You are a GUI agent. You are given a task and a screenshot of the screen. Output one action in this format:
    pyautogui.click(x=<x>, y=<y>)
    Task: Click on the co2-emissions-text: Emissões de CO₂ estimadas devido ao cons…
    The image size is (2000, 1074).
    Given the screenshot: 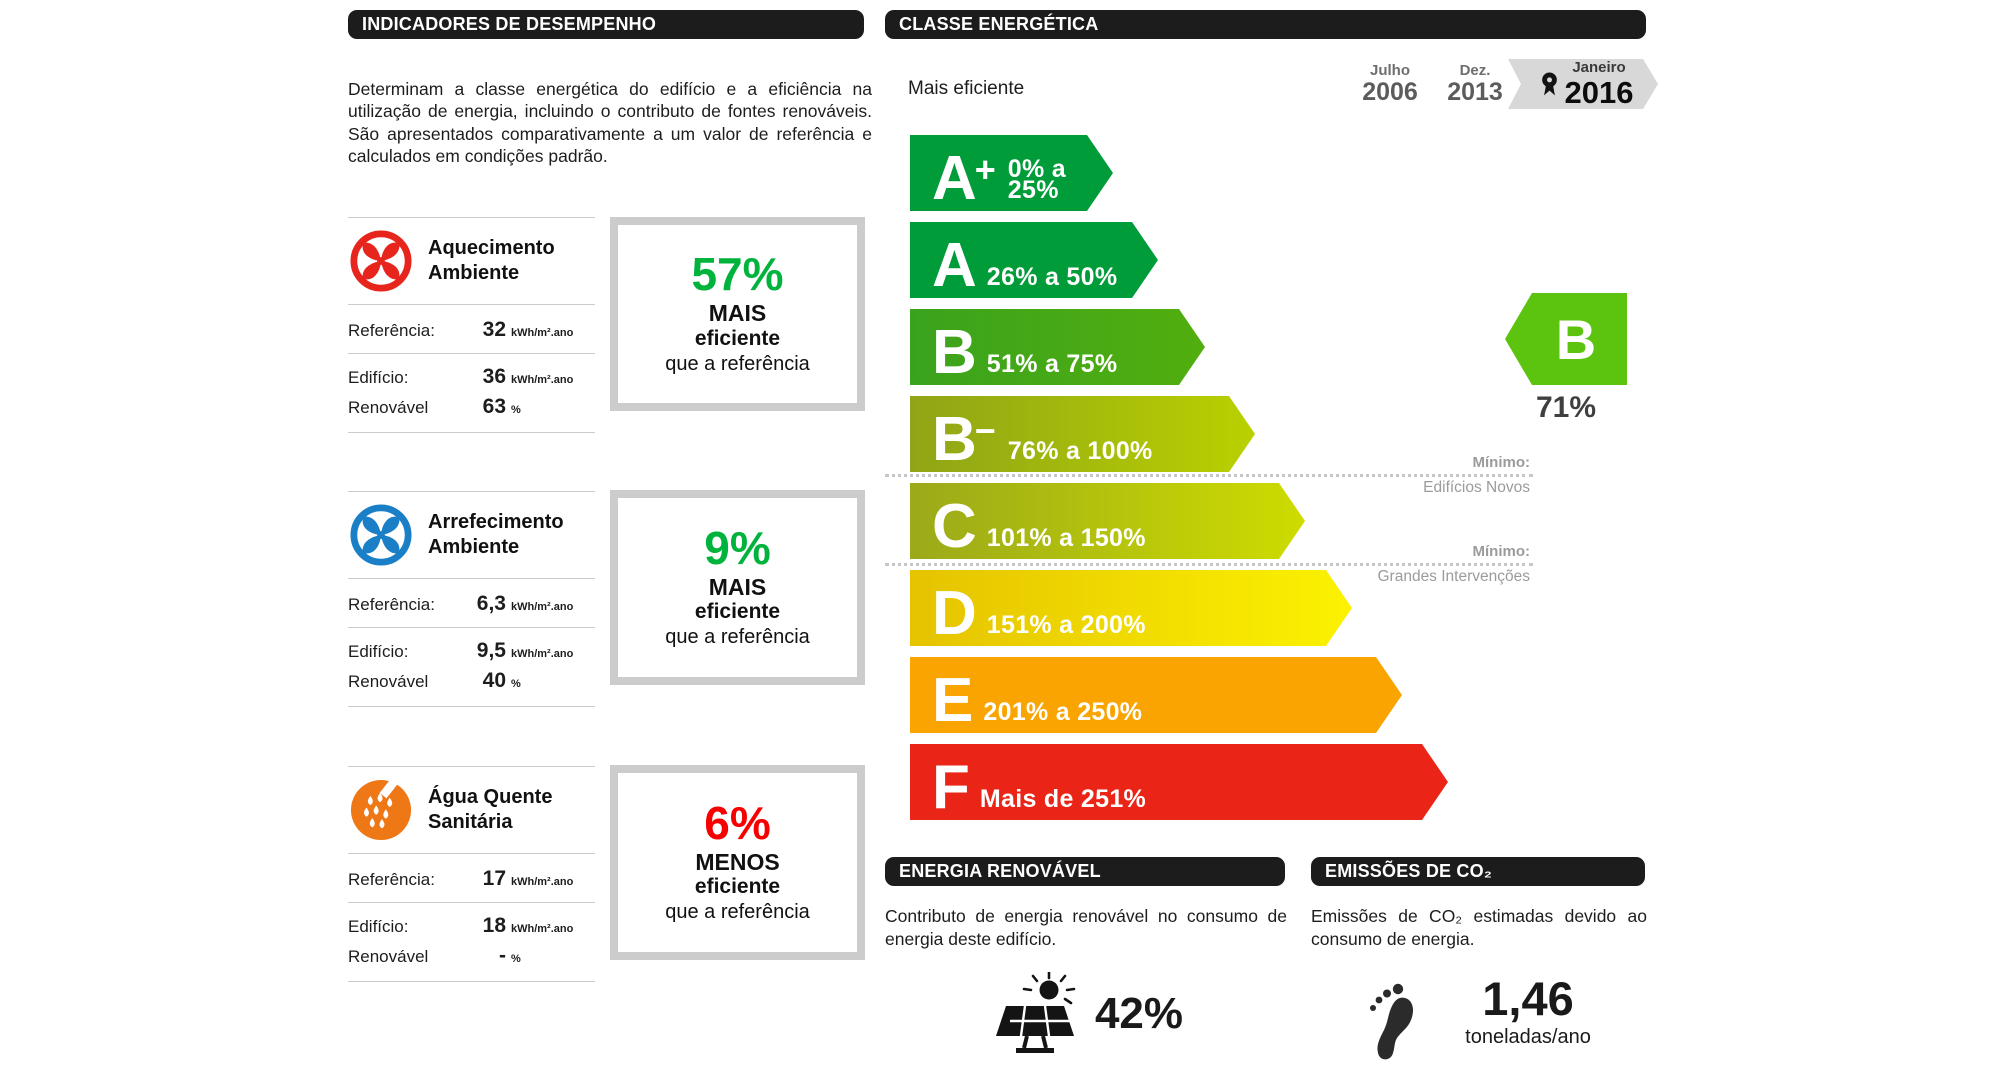 What is the action you would take?
    pyautogui.click(x=1479, y=927)
    